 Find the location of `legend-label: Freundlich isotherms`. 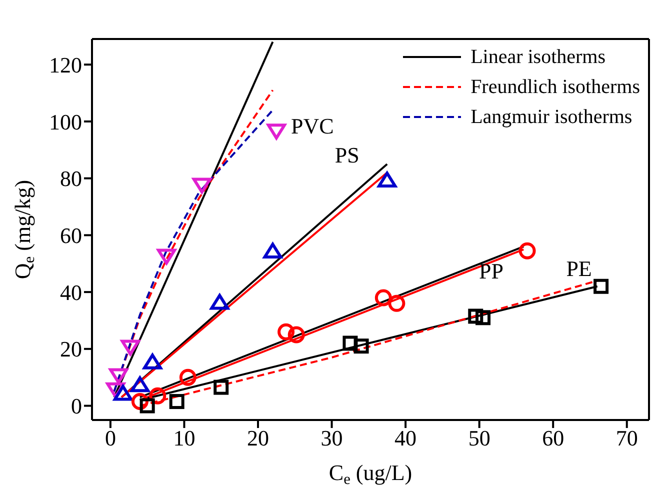

legend-label: Freundlich isotherms is located at coordinates (555, 87).